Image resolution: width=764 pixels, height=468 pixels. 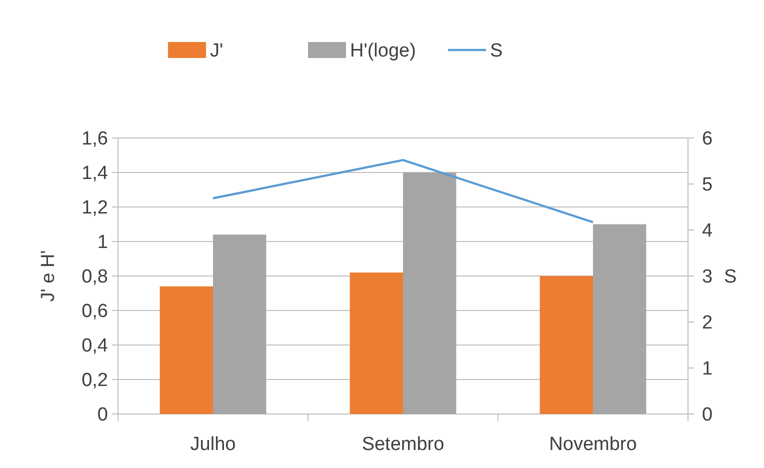 What do you see at coordinates (102, 243) in the screenshot?
I see `y-tick-label: 1` at bounding box center [102, 243].